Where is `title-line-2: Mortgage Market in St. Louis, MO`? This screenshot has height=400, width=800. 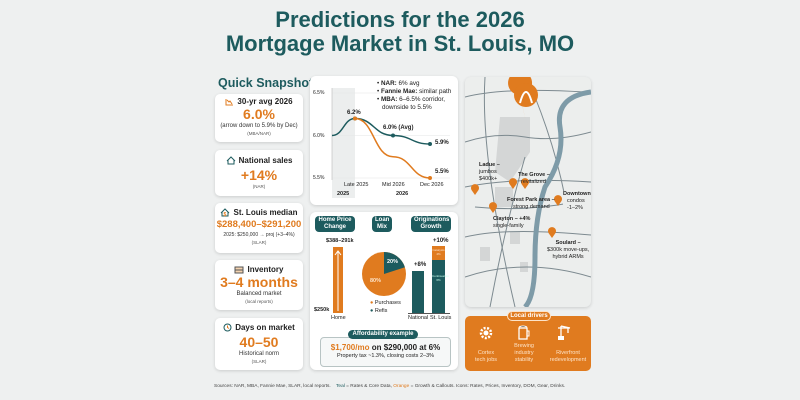
title-line-2: Mortgage Market in St. Louis, MO is located at coordinates (400, 43).